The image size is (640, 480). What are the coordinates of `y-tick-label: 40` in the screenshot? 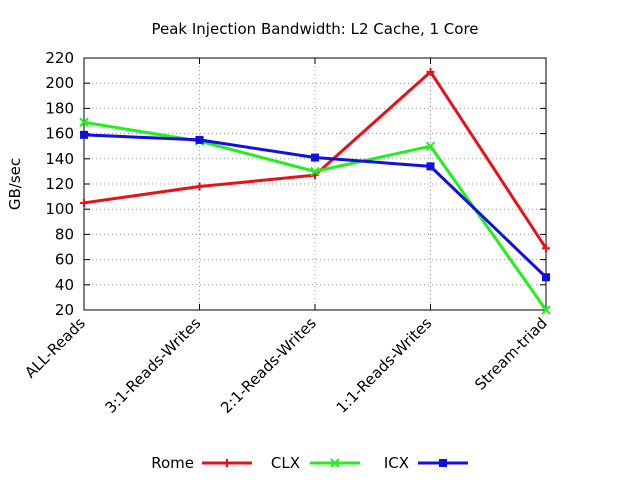 It's located at (64, 285).